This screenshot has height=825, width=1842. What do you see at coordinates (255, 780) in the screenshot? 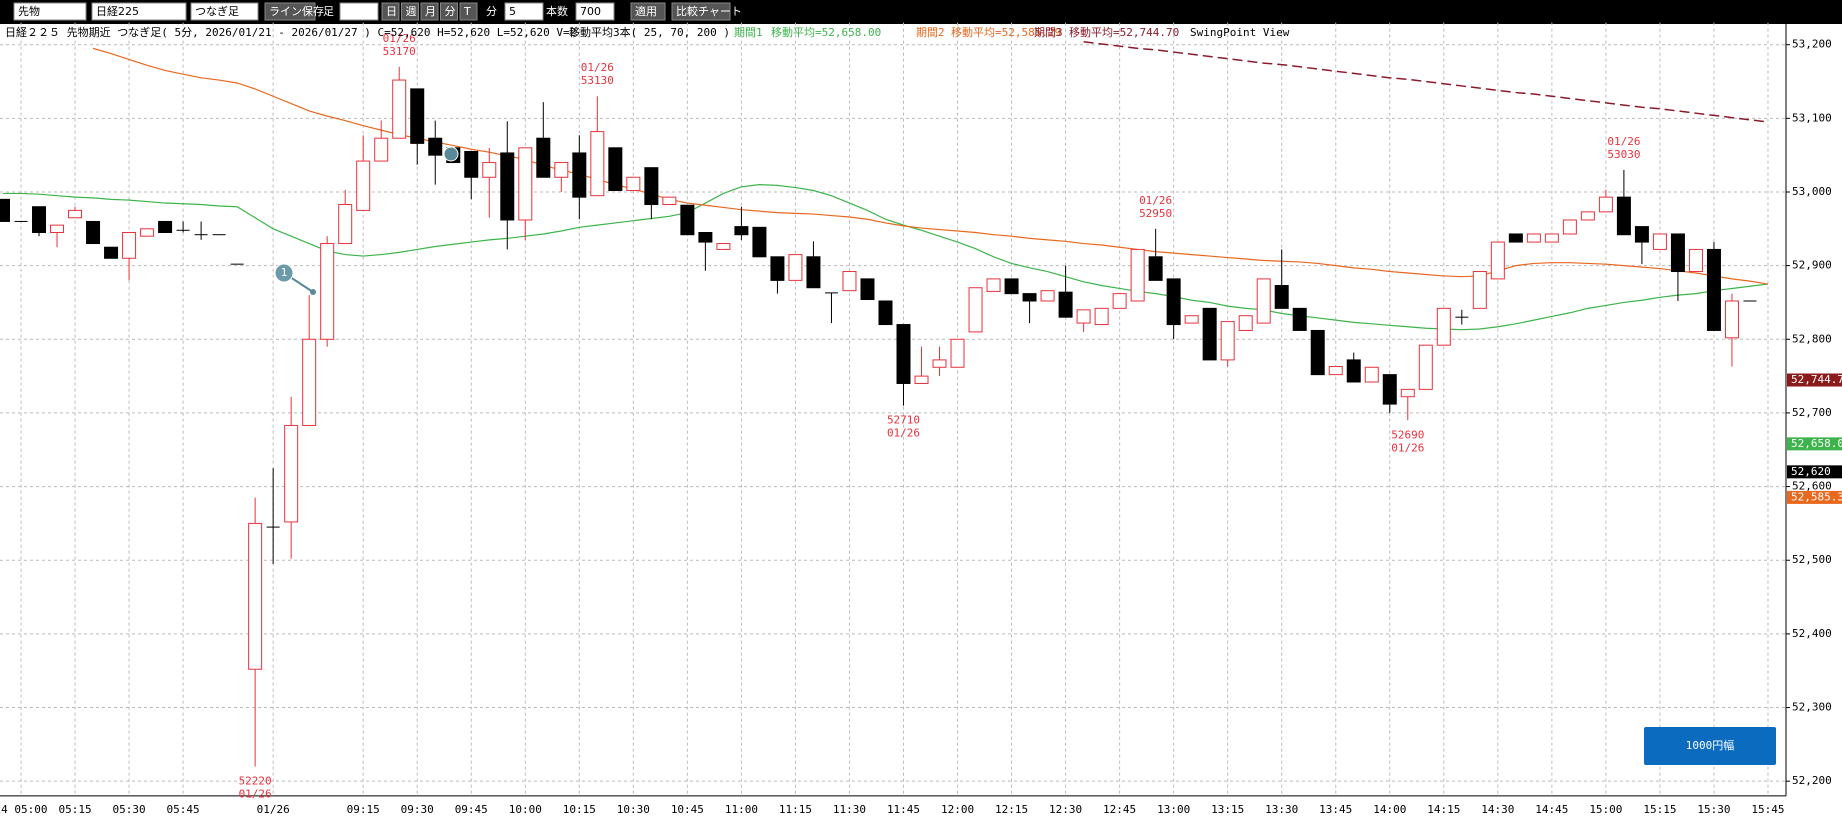
I see `swing-price: 52220` at bounding box center [255, 780].